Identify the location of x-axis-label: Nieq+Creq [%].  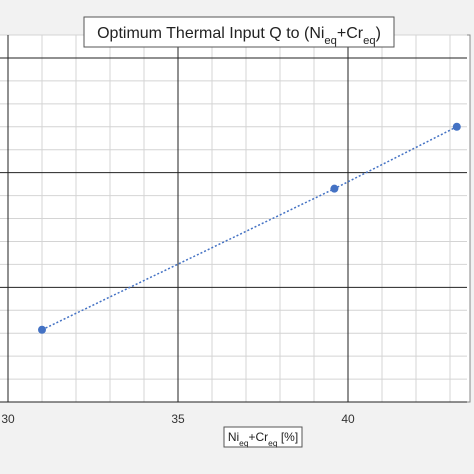
(263, 439).